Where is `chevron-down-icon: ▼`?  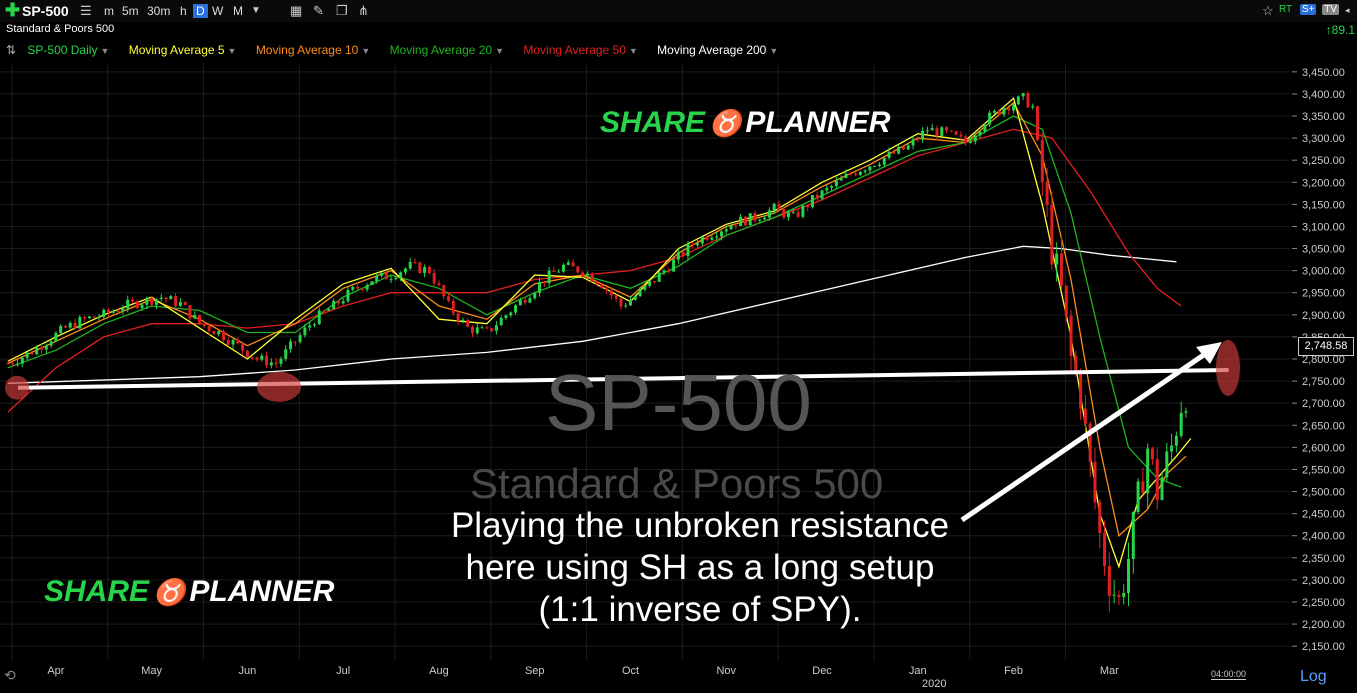
chevron-down-icon: ▼ is located at coordinates (256, 10).